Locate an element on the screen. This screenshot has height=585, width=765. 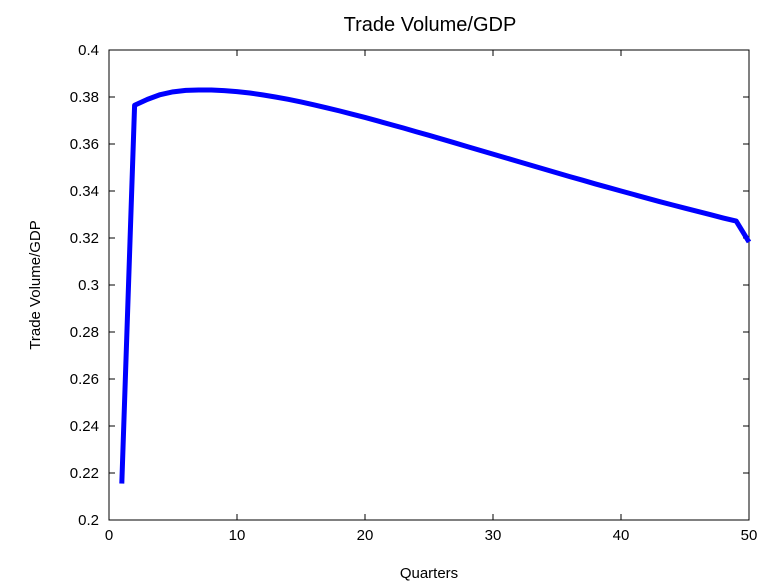
x-tick-label: 20 is located at coordinates (365, 535).